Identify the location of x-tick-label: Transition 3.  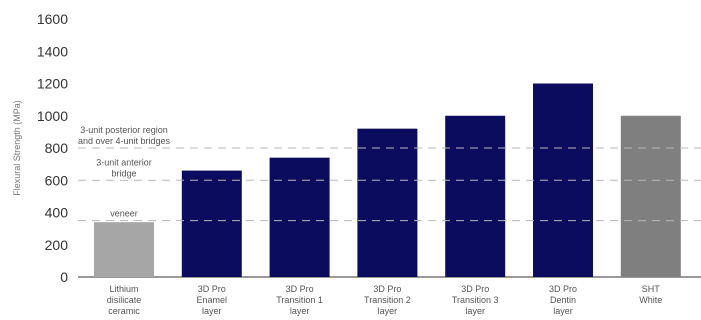
(475, 300).